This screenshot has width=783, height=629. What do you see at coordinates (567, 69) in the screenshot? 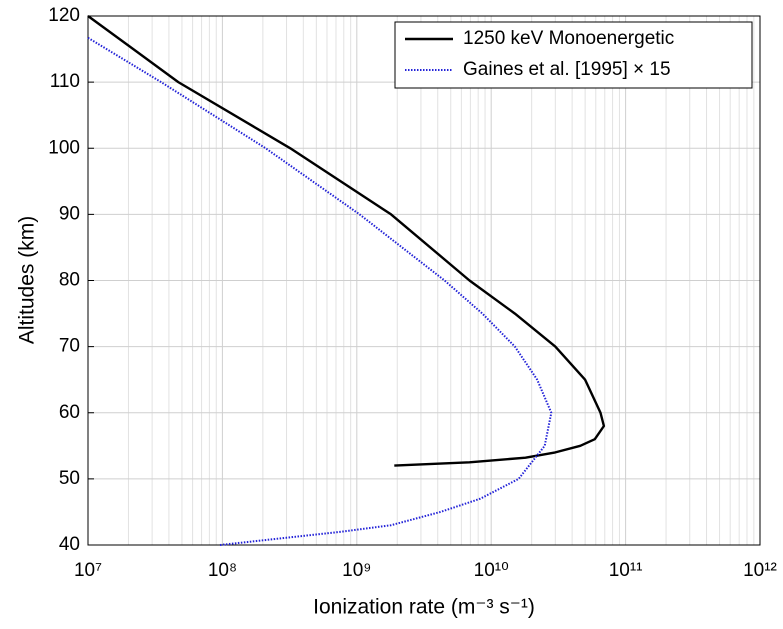
I see `legend-label: Gaines et al. [1995] × 15` at bounding box center [567, 69].